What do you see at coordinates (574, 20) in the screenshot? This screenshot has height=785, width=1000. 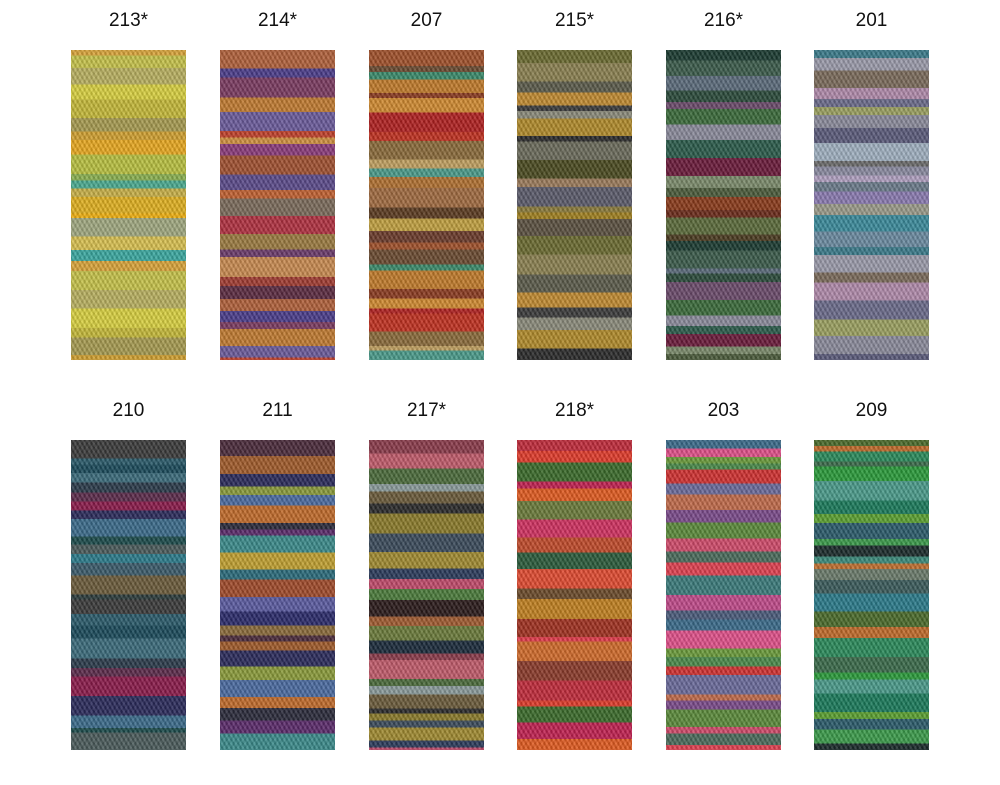 I see `swatch-label: 215*` at bounding box center [574, 20].